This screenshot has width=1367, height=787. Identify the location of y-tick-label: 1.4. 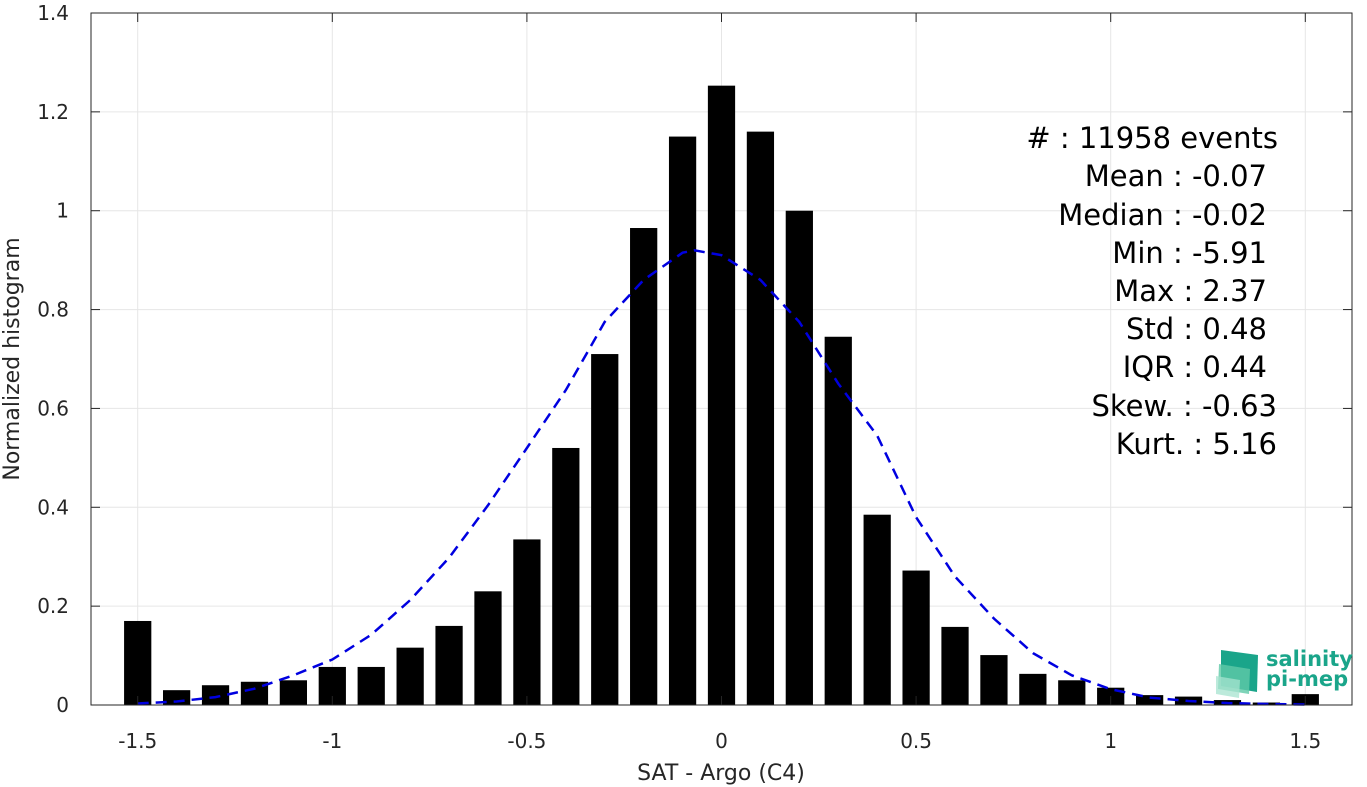
(53, 13).